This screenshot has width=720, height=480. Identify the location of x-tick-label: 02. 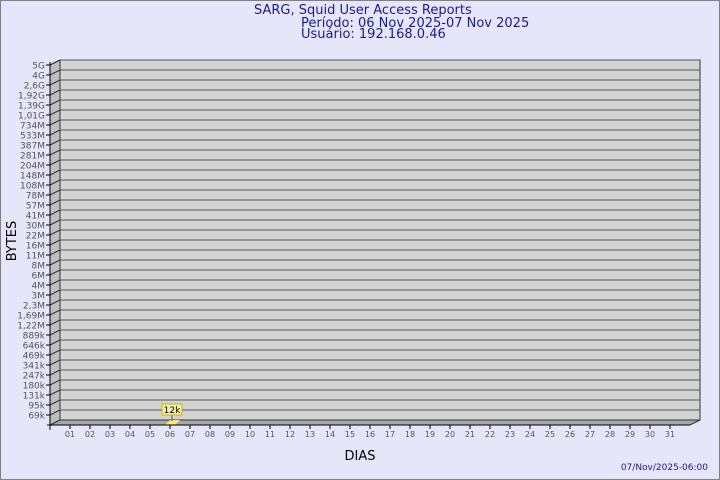
(90, 434).